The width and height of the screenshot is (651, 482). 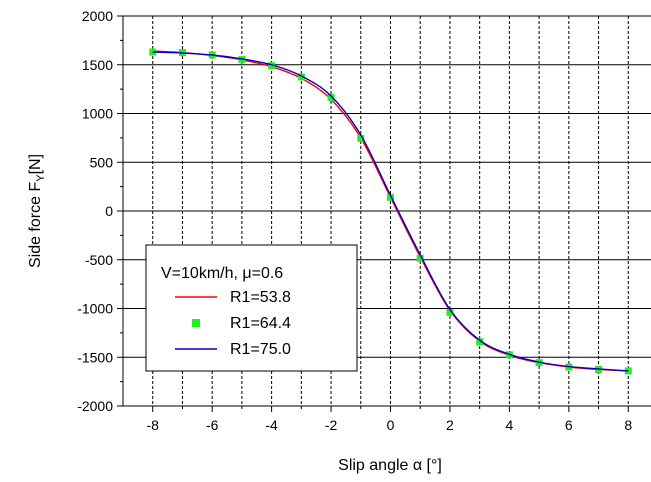 What do you see at coordinates (450, 425) in the screenshot?
I see `x-tick-label: 2` at bounding box center [450, 425].